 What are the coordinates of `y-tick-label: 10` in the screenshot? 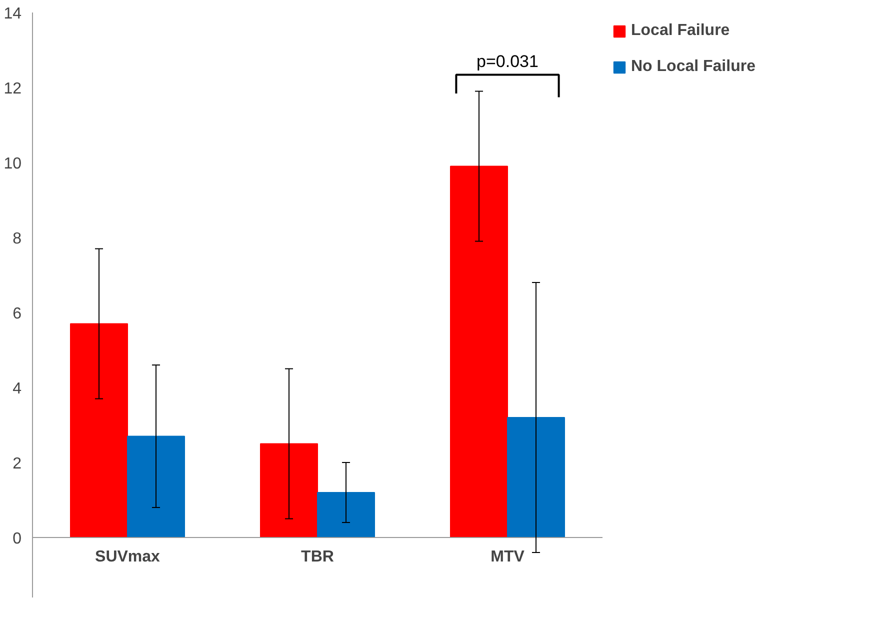 It's located at (13, 164).